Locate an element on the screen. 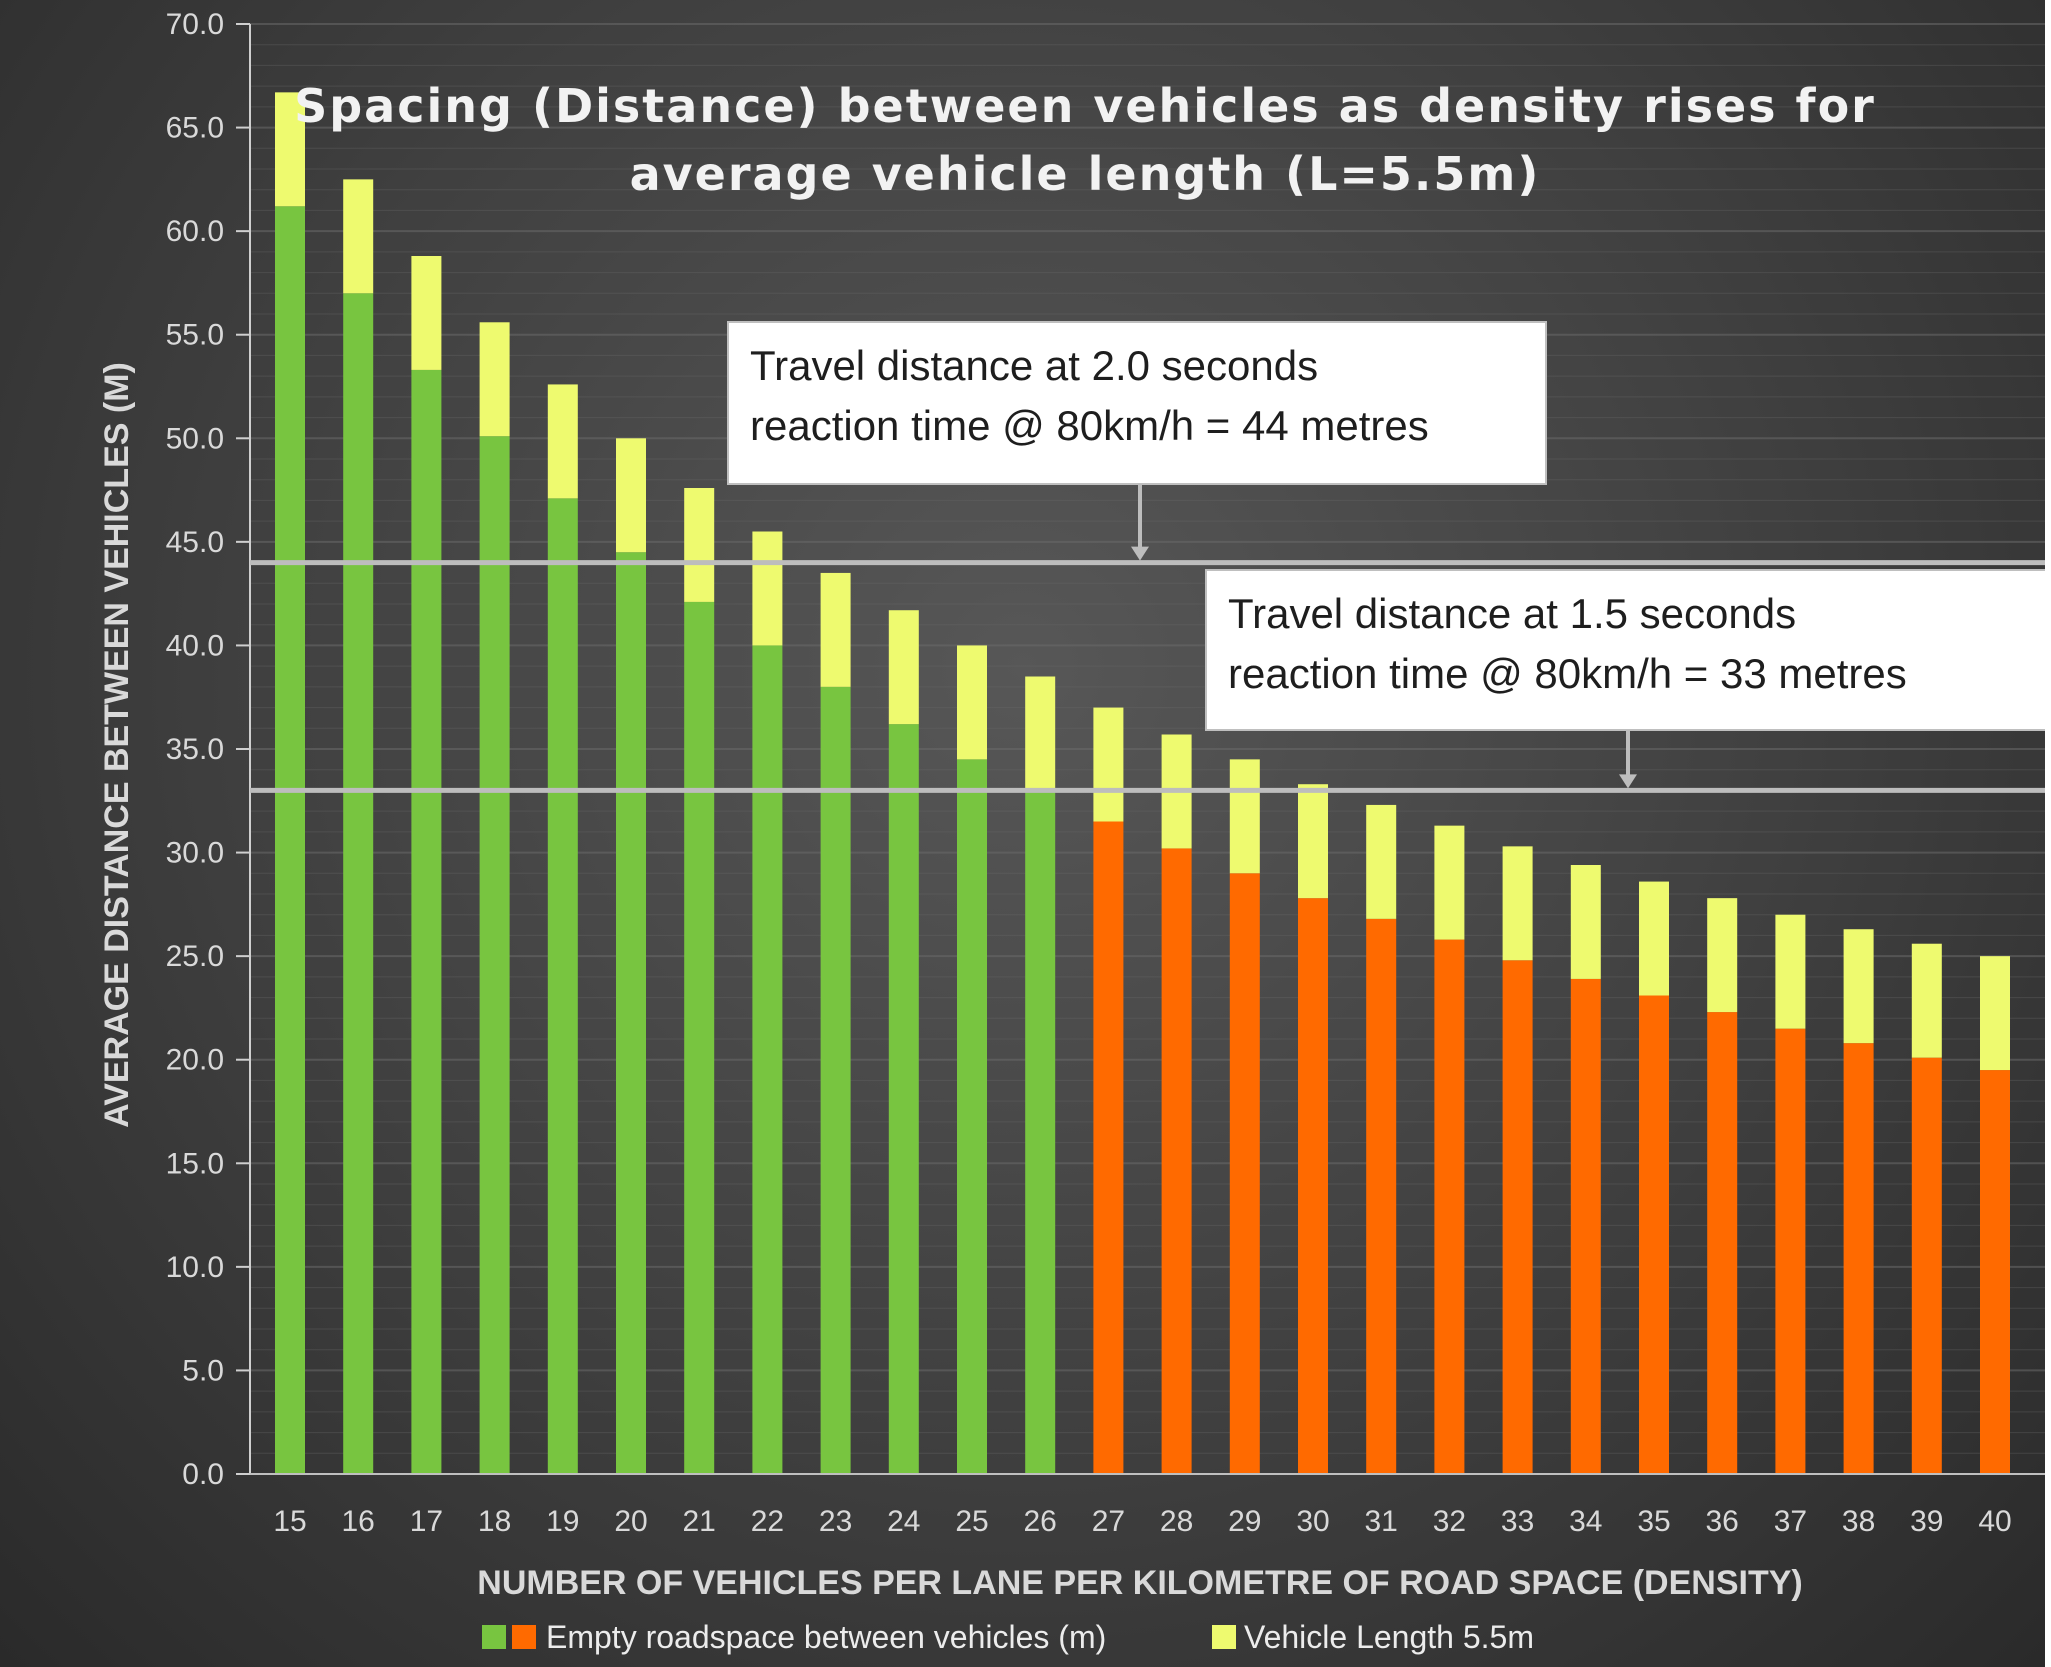 Image resolution: width=2051 pixels, height=1667 pixels. x-tick-label: 35 is located at coordinates (1653, 1521).